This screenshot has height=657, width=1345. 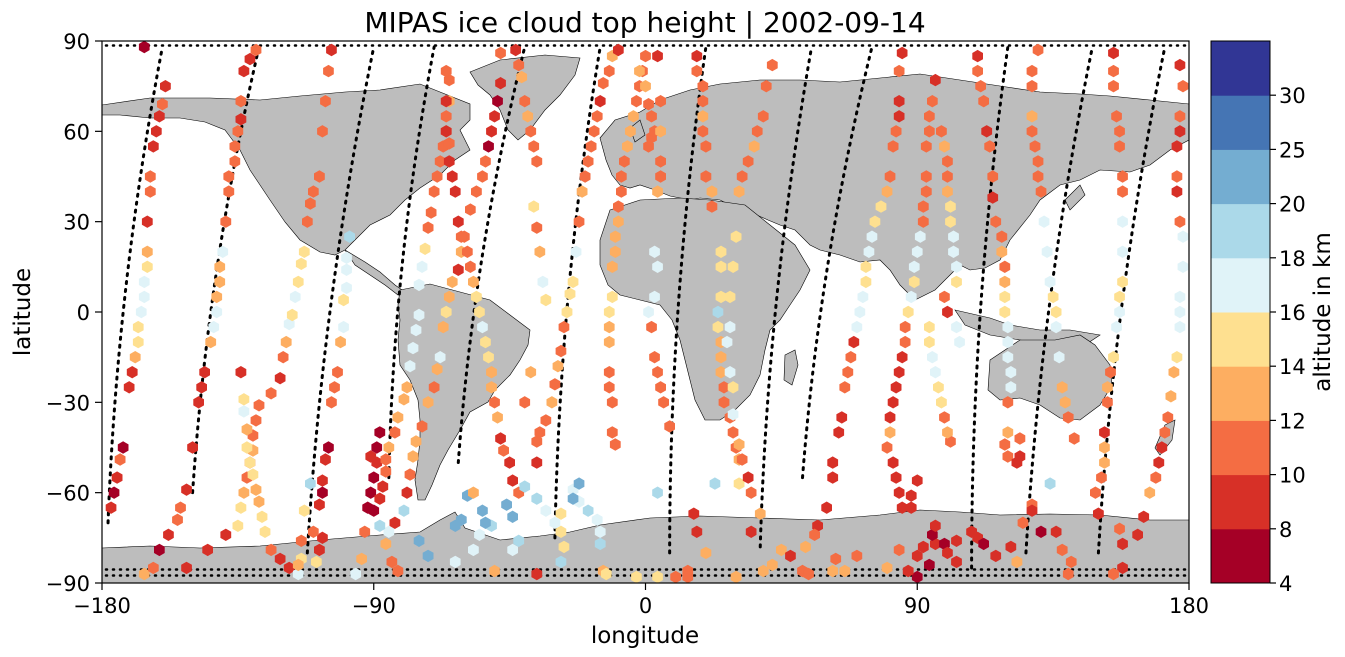 I want to click on colorbar-tick-label: 8, so click(x=1285, y=530).